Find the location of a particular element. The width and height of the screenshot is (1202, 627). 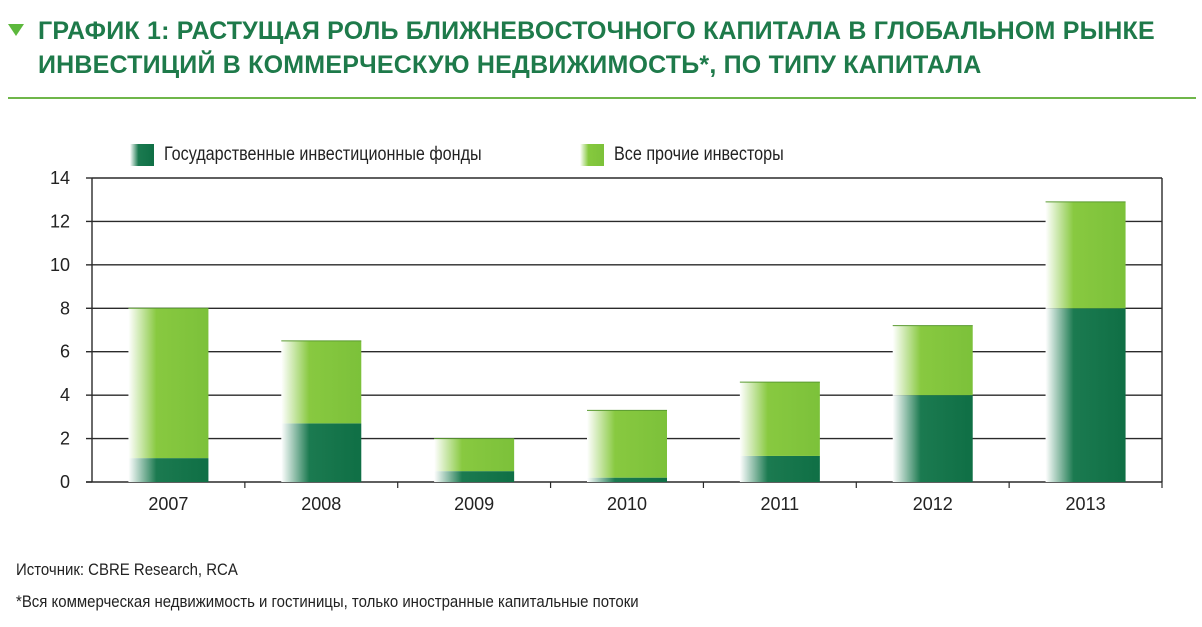

y-tick-label: 12 is located at coordinates (60, 221).